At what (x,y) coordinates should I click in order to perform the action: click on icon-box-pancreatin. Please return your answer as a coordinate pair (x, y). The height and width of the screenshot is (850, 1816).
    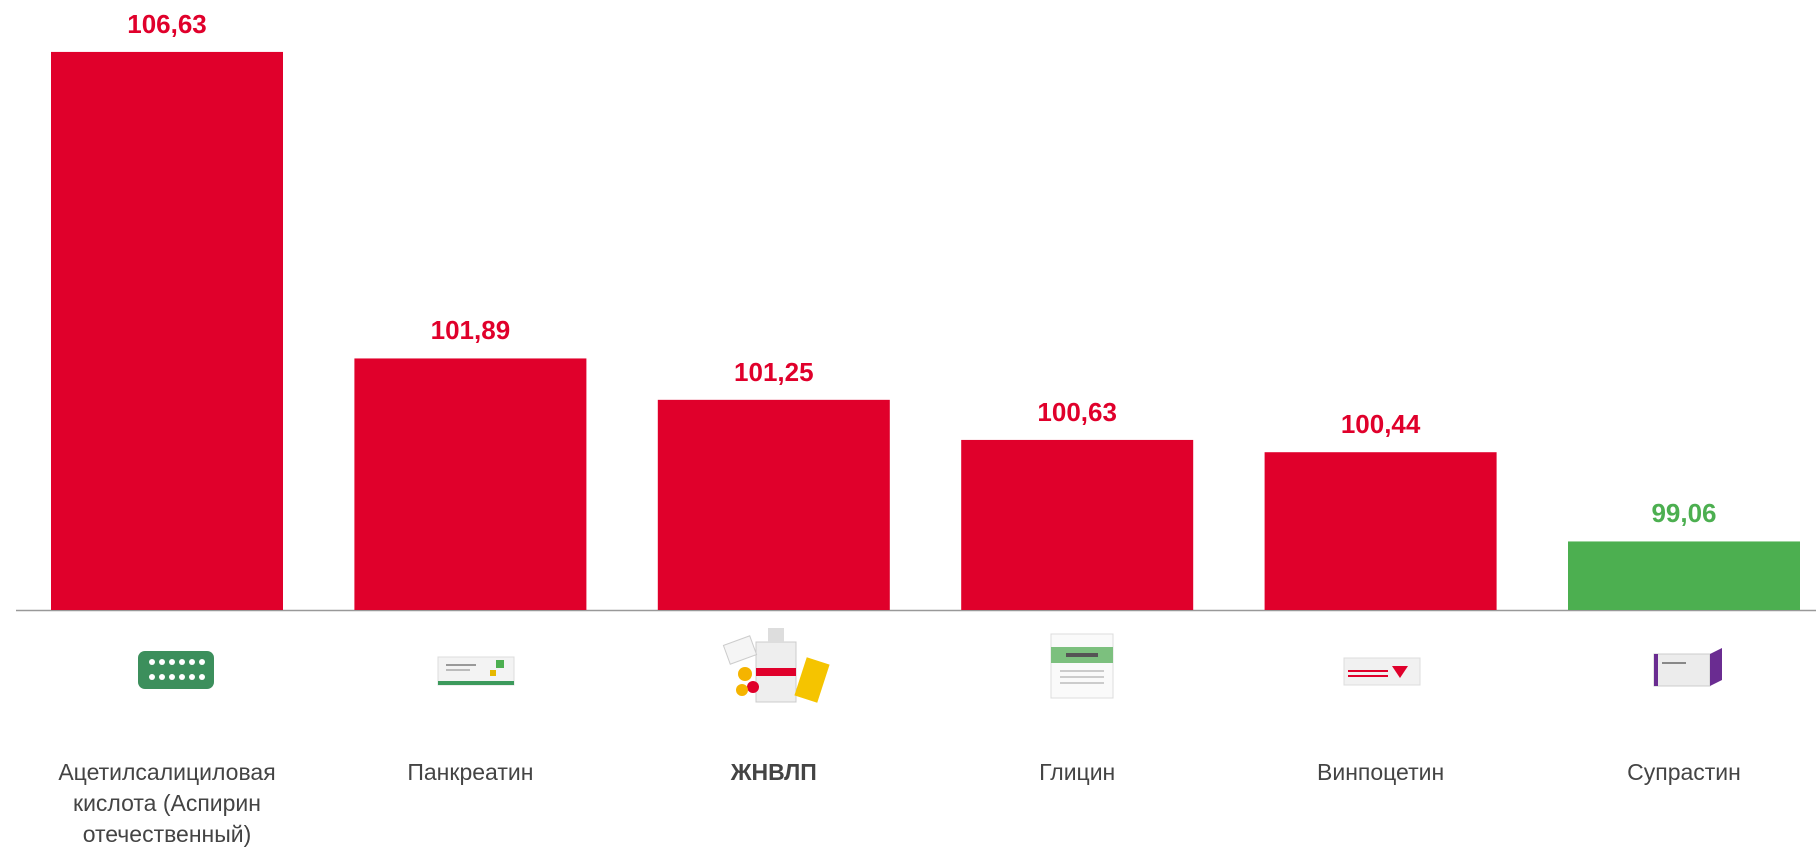
    Looking at the image, I should click on (476, 671).